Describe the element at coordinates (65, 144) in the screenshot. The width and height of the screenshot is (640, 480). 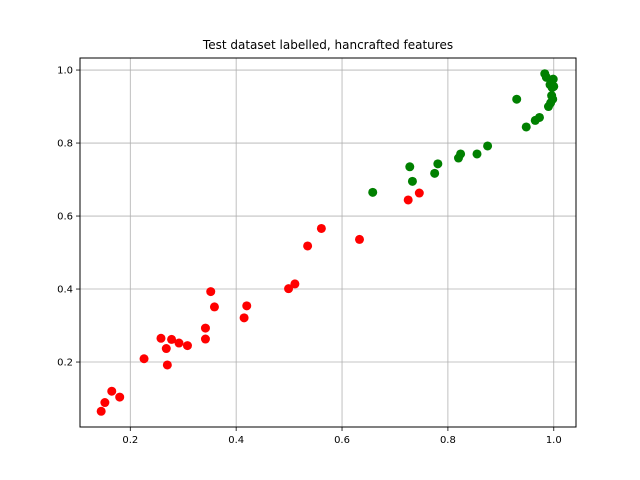
I see `y-tick-label: 0.8` at that location.